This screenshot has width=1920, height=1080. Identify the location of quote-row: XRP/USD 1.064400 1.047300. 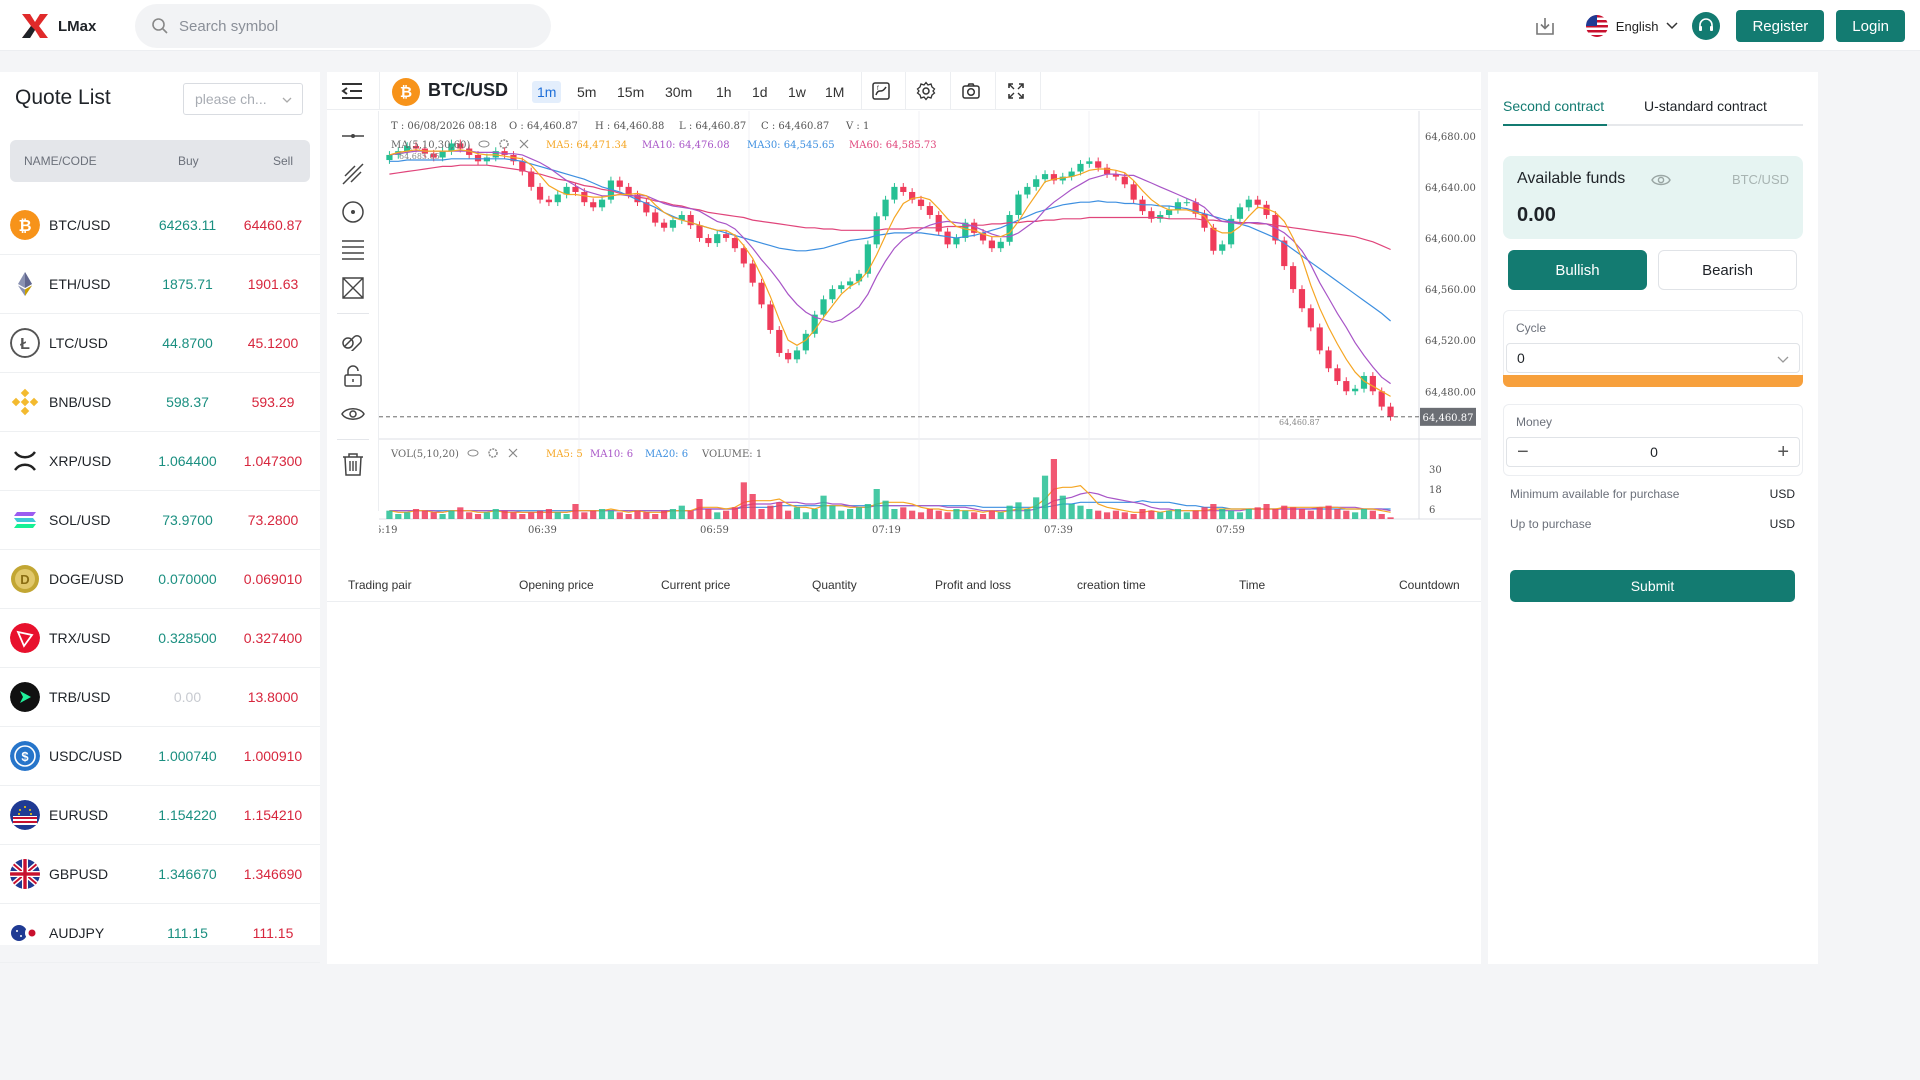
(160, 461).